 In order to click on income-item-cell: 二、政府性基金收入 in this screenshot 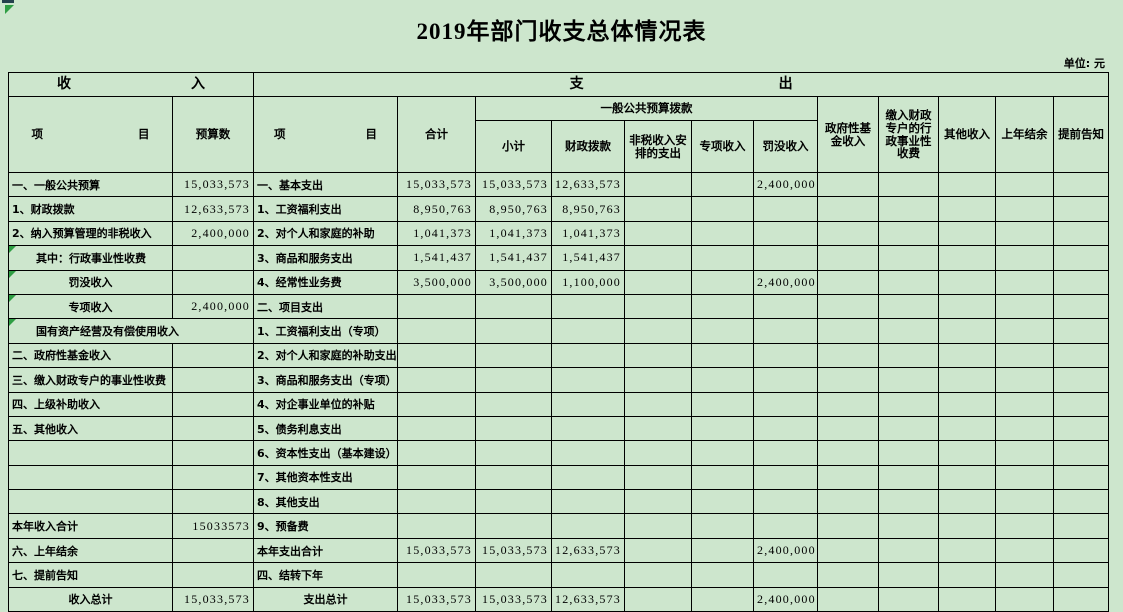, I will do `click(90, 355)`.